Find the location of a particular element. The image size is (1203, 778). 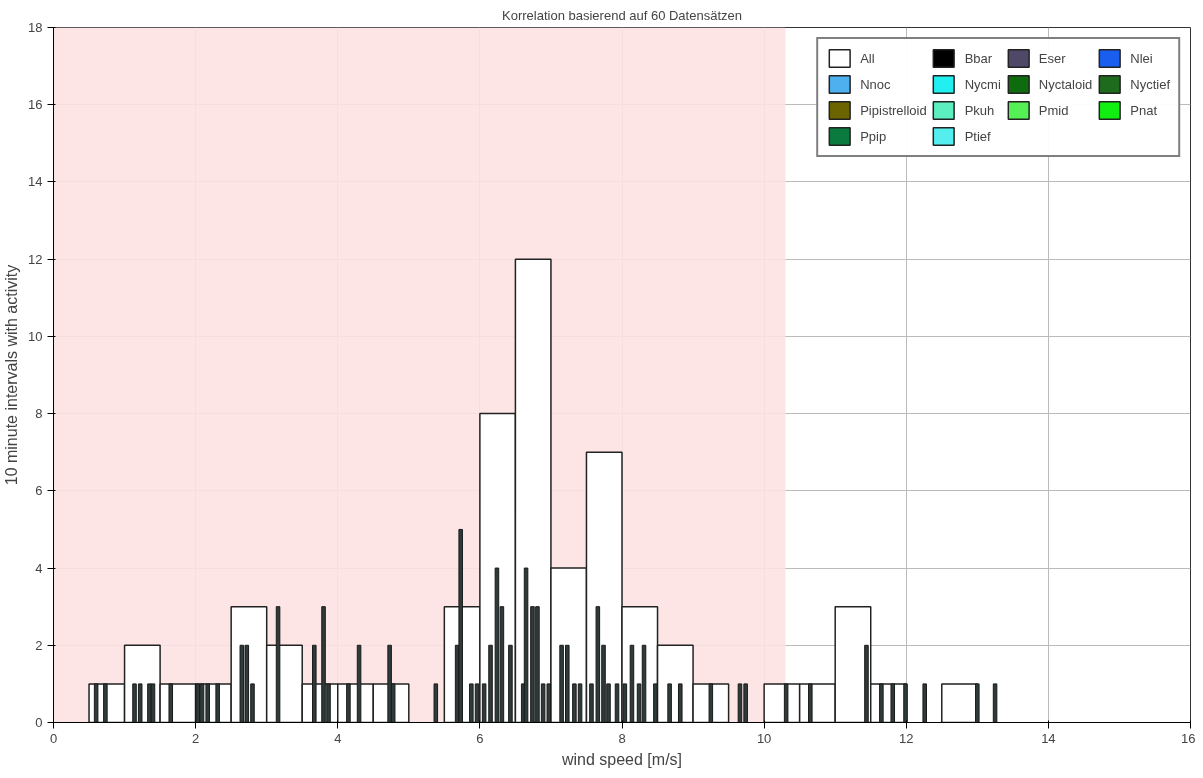

legend-label: Pmid is located at coordinates (1053, 110).